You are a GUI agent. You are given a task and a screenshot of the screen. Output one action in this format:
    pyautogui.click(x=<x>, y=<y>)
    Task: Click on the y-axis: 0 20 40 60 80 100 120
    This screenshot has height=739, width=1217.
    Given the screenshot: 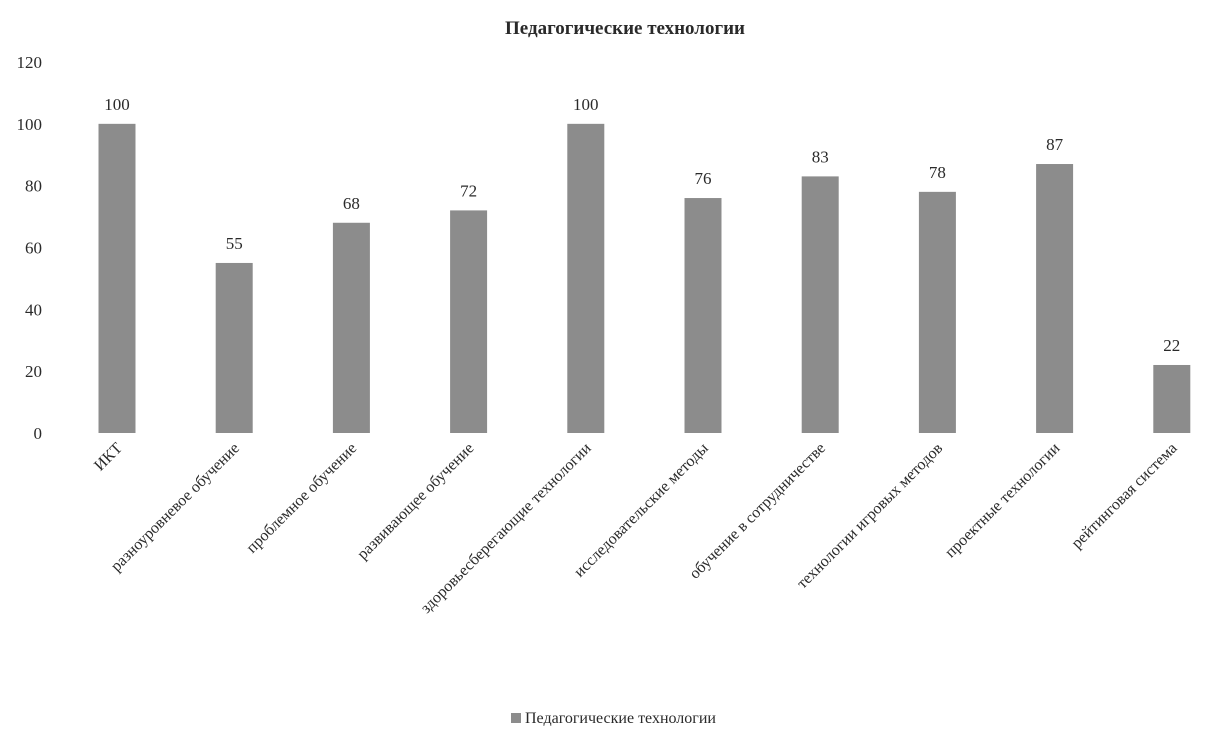 What is the action you would take?
    pyautogui.click(x=30, y=248)
    